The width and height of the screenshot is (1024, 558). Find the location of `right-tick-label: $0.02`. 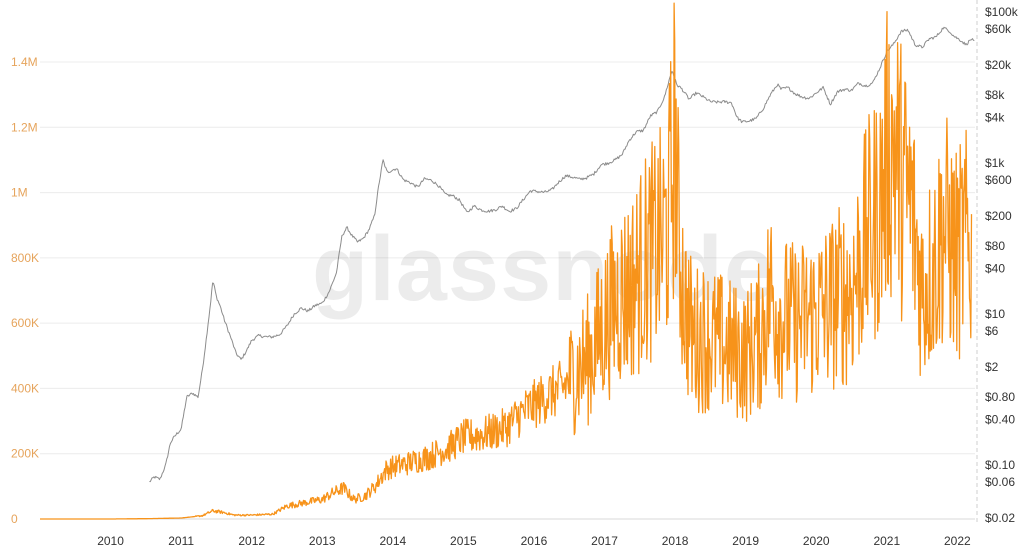

right-tick-label: $0.02 is located at coordinates (1000, 518).